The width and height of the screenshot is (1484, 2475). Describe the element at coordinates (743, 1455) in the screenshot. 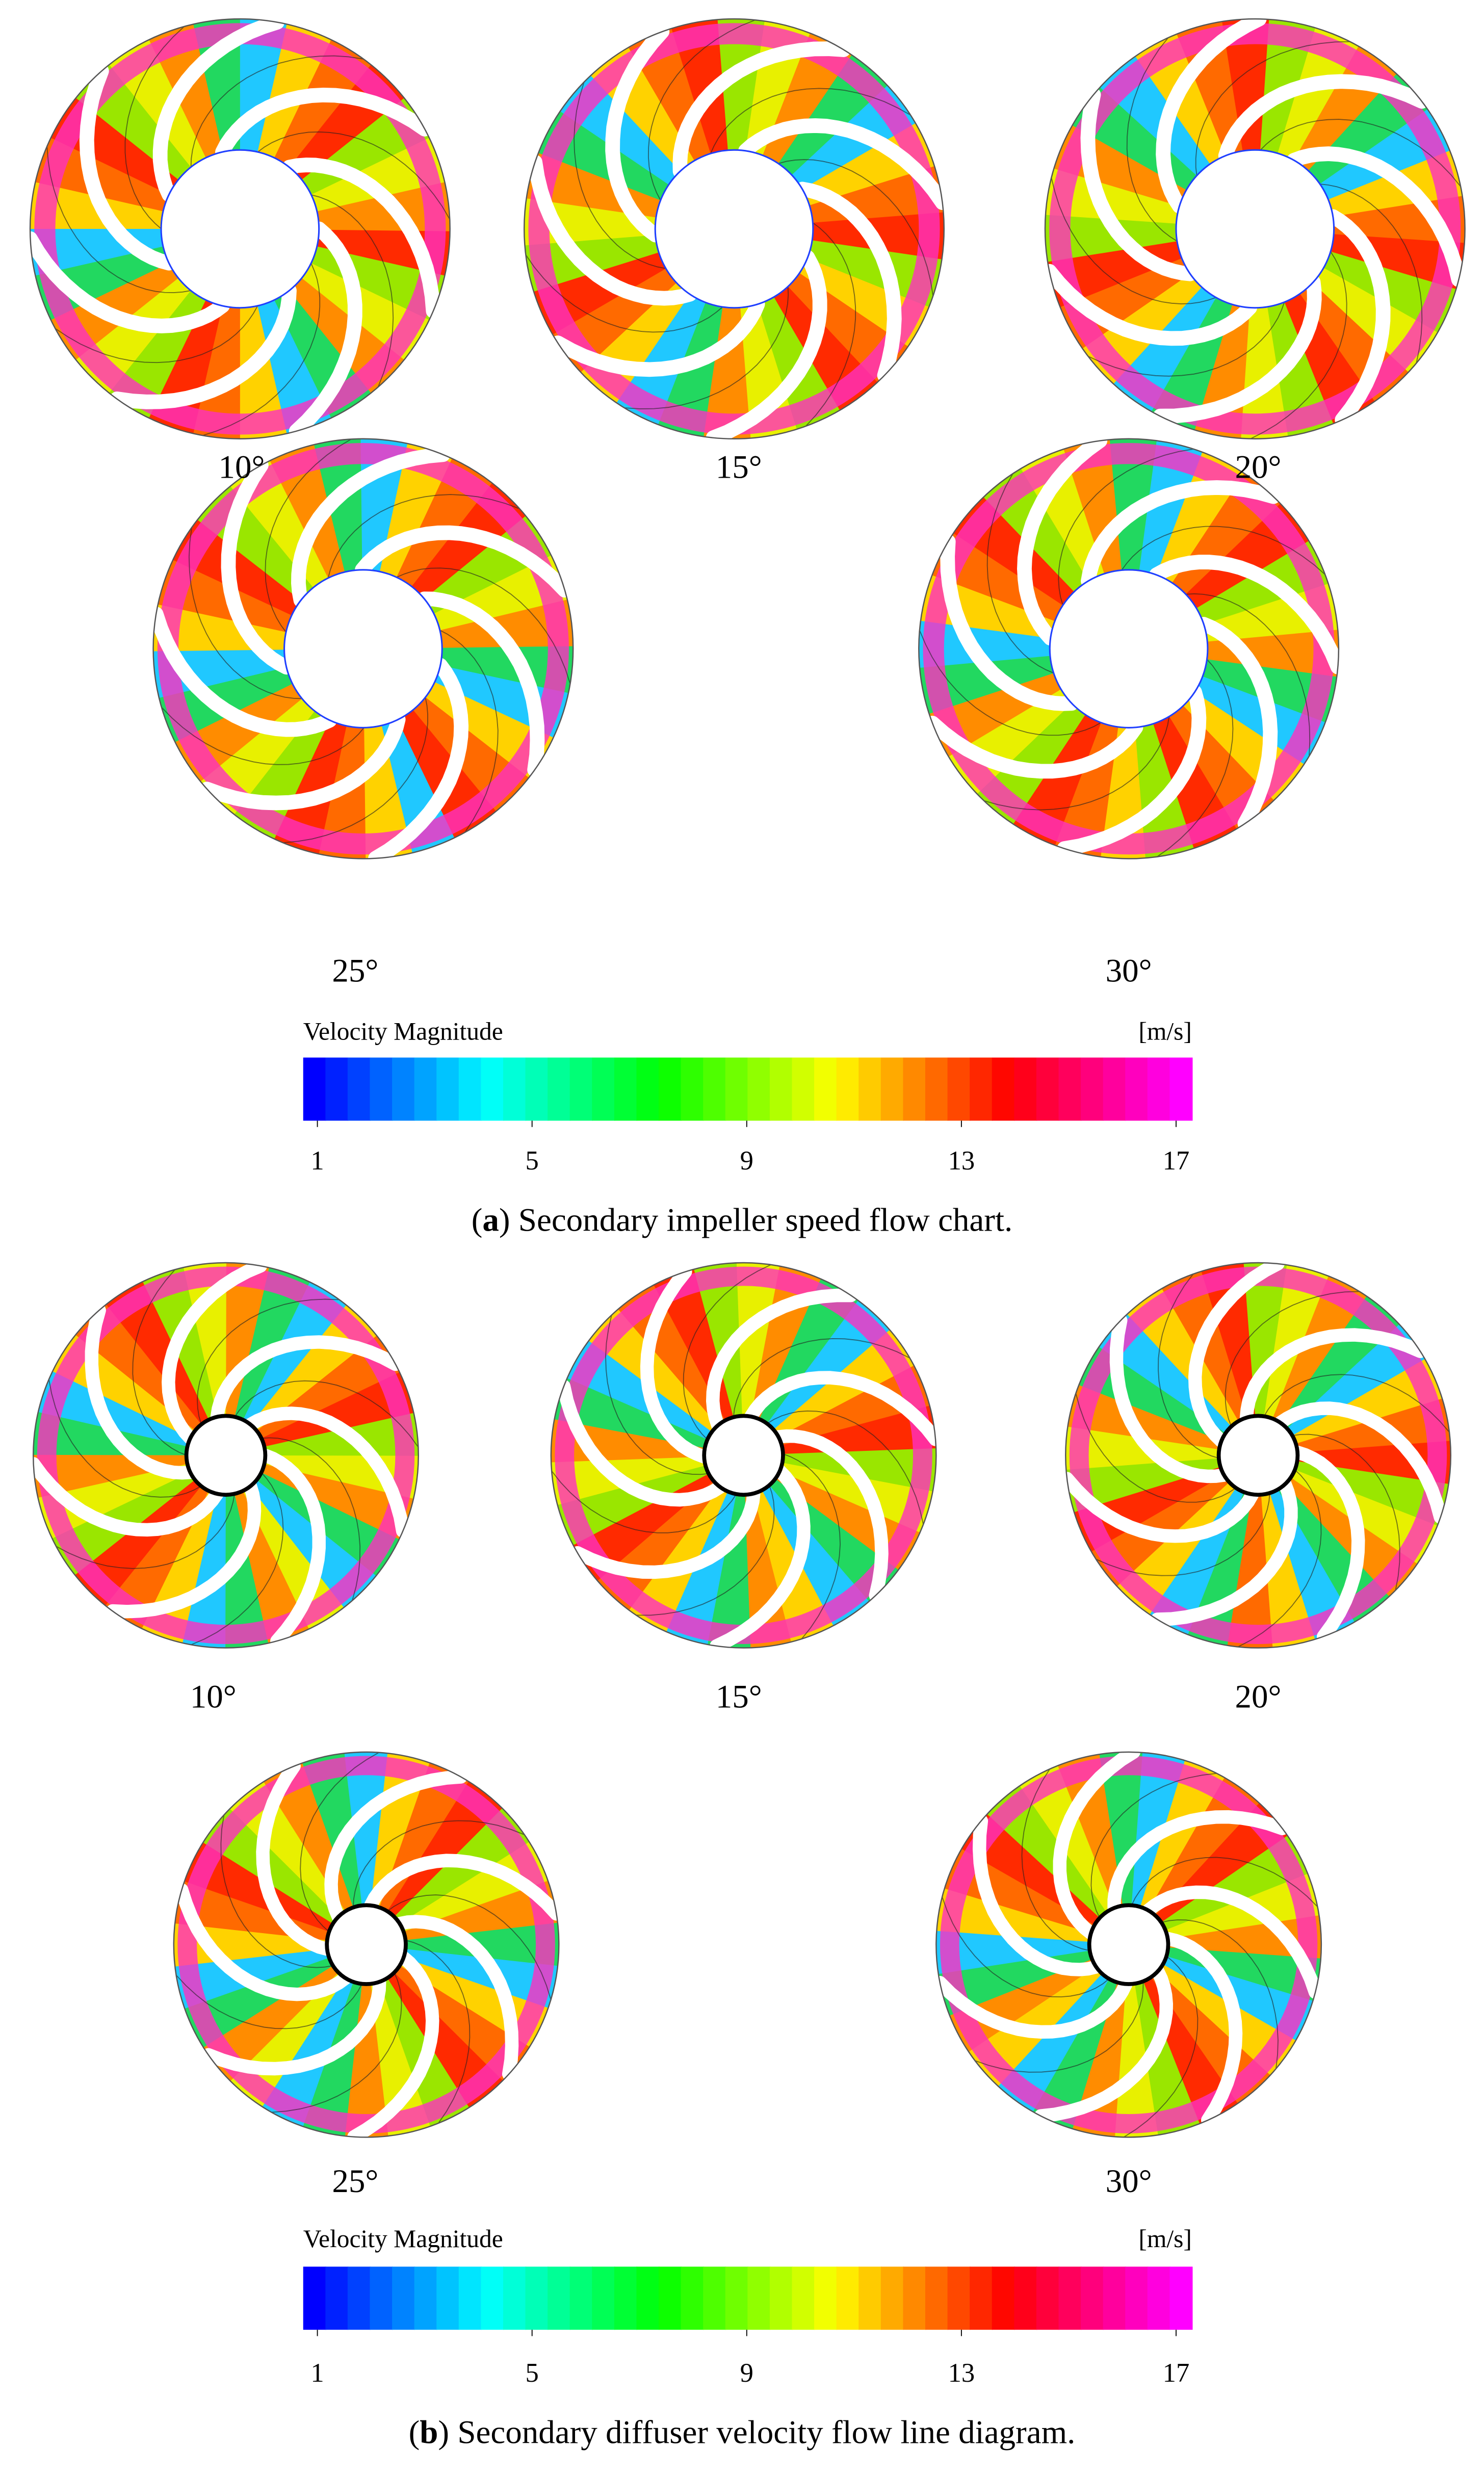

I see `contour-fill` at that location.